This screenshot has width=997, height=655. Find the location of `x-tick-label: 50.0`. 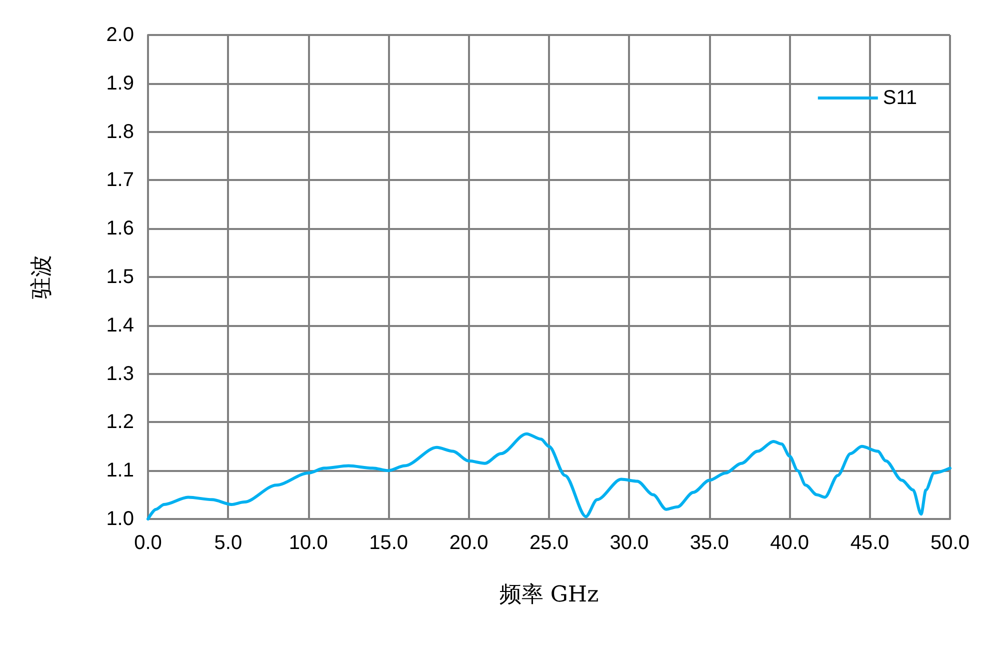

x-tick-label: 50.0 is located at coordinates (950, 543).